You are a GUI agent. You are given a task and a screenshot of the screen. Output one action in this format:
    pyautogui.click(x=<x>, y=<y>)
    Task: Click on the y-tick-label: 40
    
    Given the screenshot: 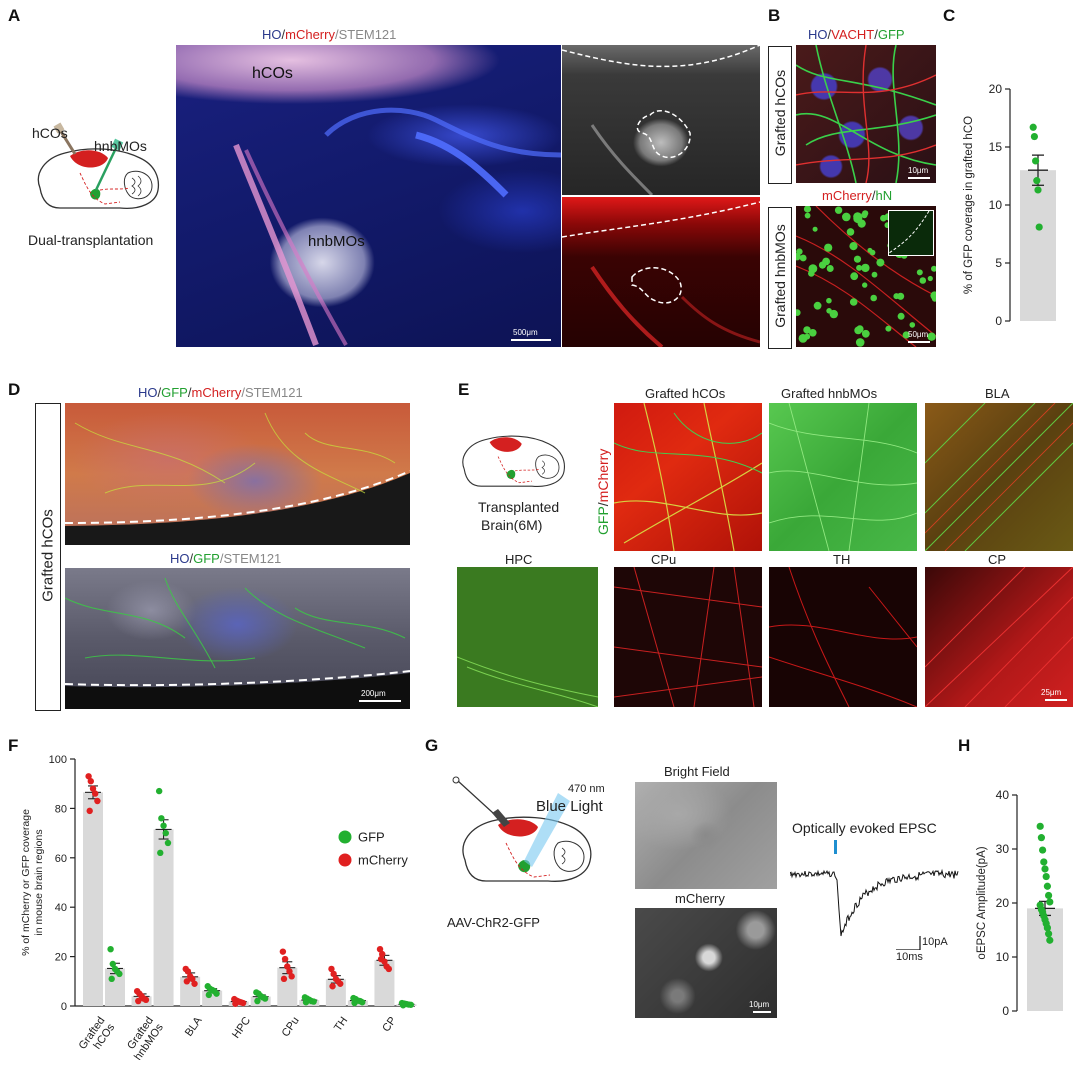 What is the action you would take?
    pyautogui.click(x=61, y=908)
    